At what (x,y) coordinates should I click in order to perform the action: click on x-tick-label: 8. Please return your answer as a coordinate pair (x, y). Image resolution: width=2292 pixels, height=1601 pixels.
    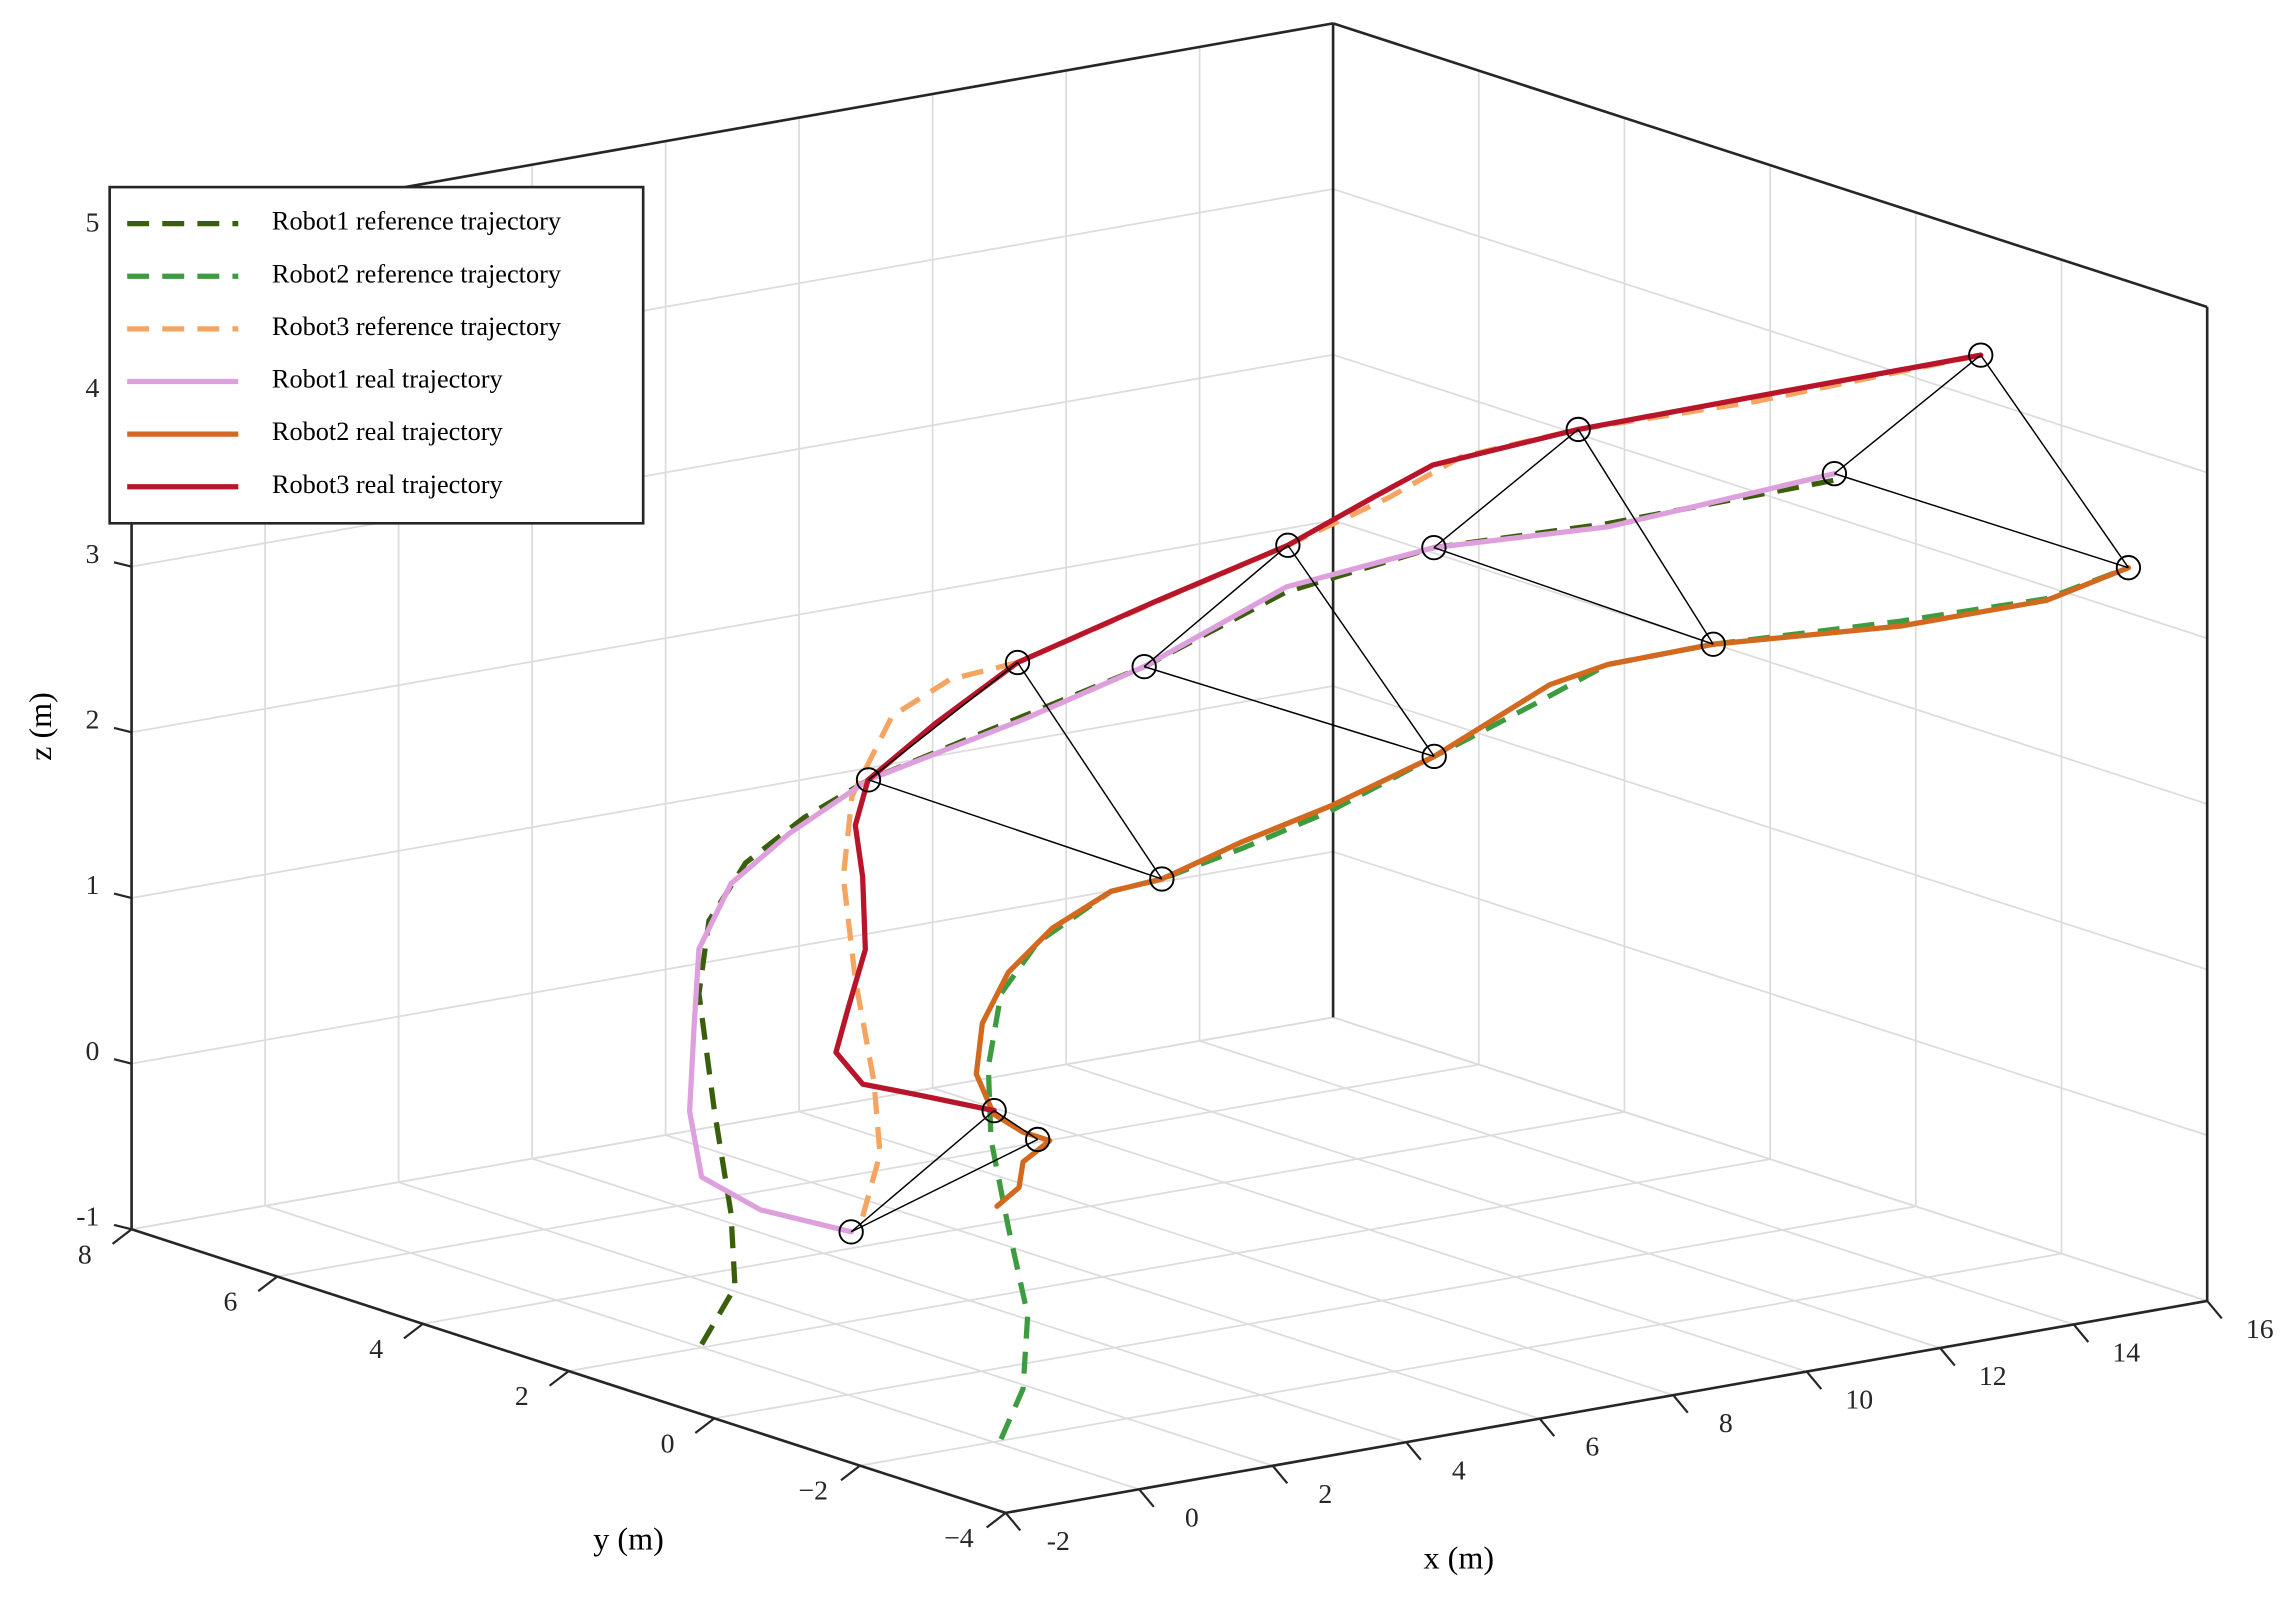
    Looking at the image, I should click on (1726, 1423).